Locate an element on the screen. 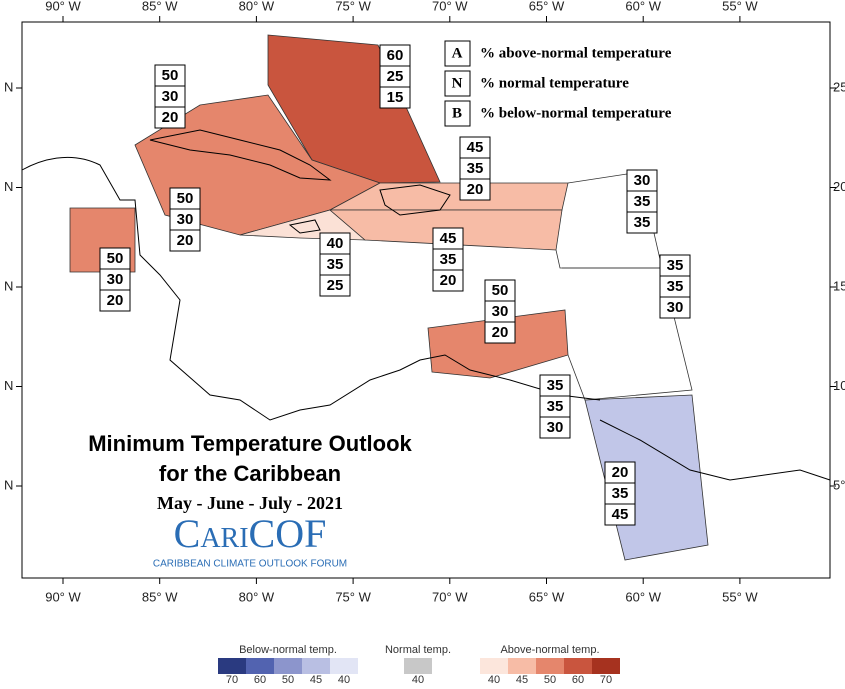  prob-value: 15 is located at coordinates (395, 97).